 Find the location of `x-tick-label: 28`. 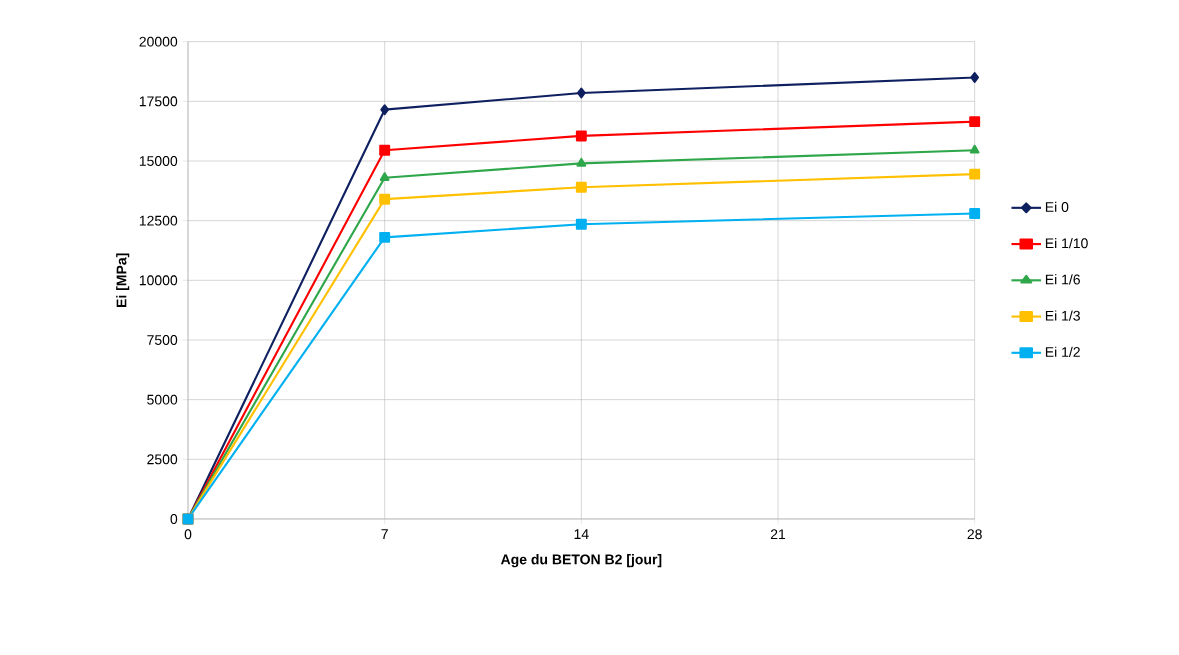

x-tick-label: 28 is located at coordinates (974, 534).